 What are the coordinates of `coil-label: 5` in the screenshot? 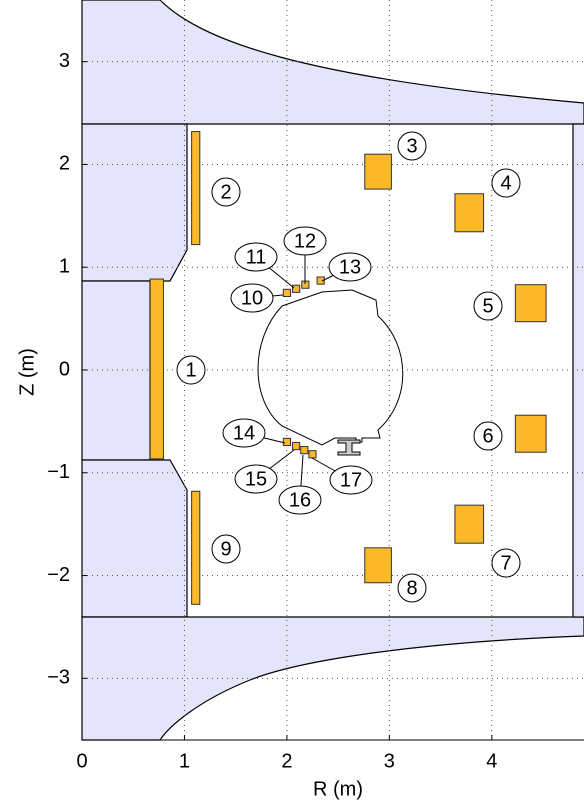 It's located at (487, 306).